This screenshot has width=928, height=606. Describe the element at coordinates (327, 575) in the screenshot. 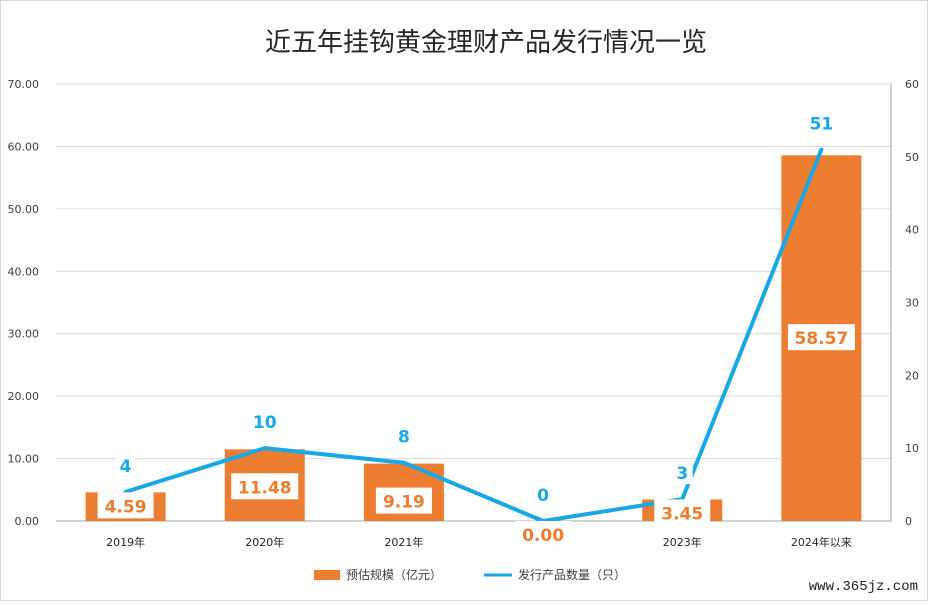

I see `legend-swatch-bar` at that location.